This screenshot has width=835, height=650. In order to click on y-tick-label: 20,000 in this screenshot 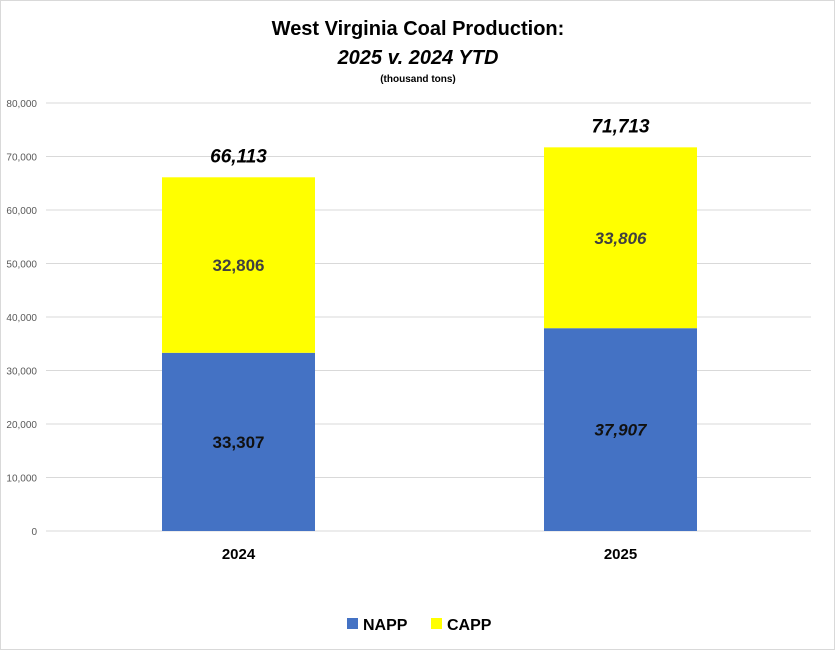, I will do `click(21, 425)`.